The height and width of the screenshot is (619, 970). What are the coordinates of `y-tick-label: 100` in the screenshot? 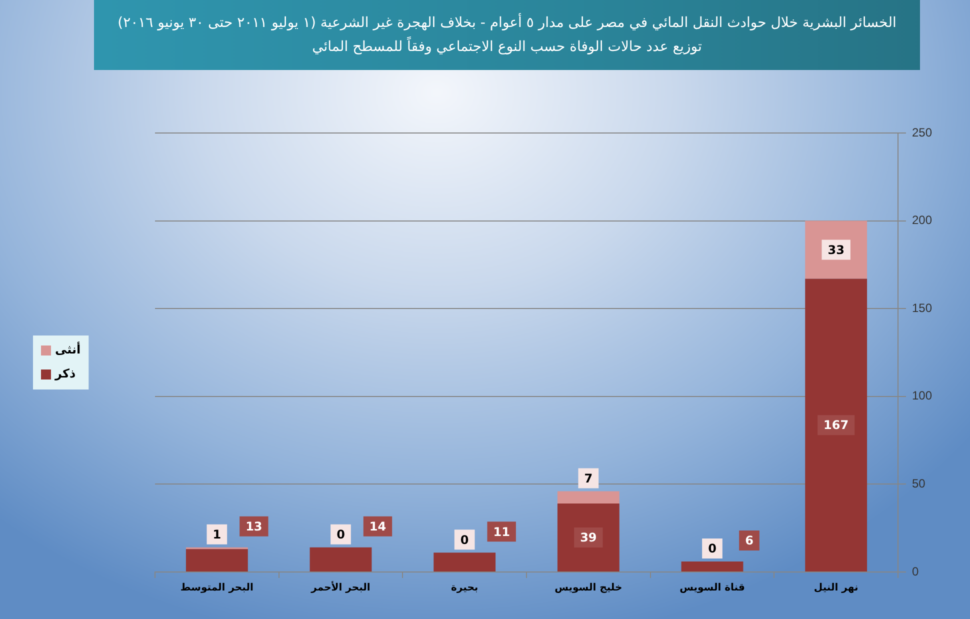 It's located at (922, 395).